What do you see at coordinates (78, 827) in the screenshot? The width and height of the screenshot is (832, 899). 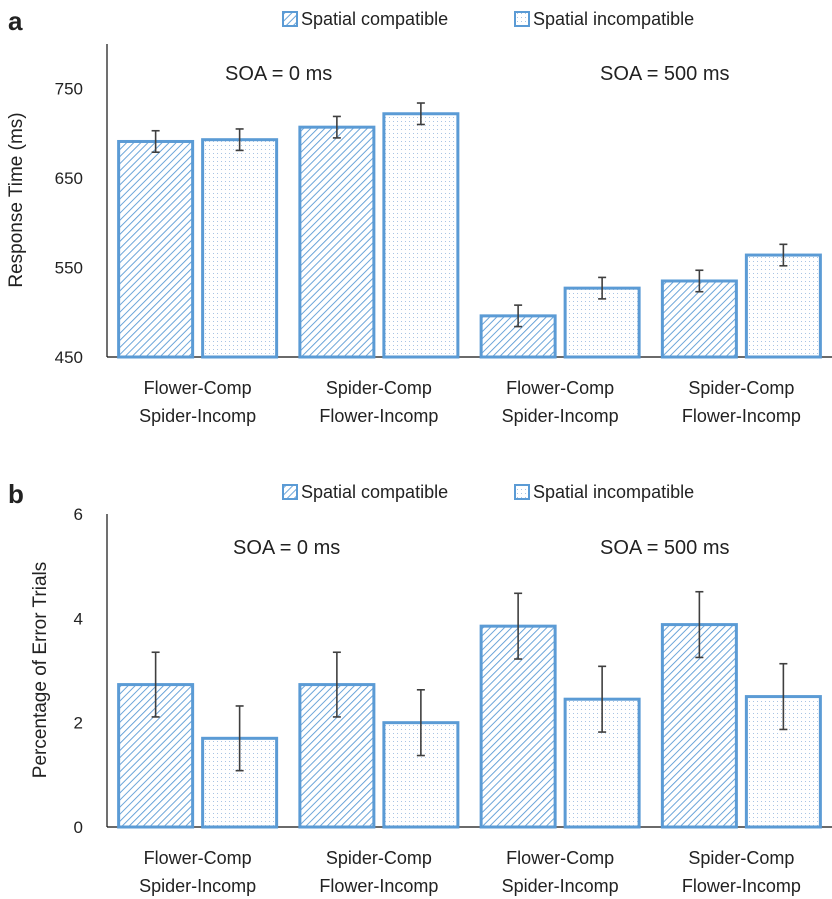 I see `y-tick-label: 0` at bounding box center [78, 827].